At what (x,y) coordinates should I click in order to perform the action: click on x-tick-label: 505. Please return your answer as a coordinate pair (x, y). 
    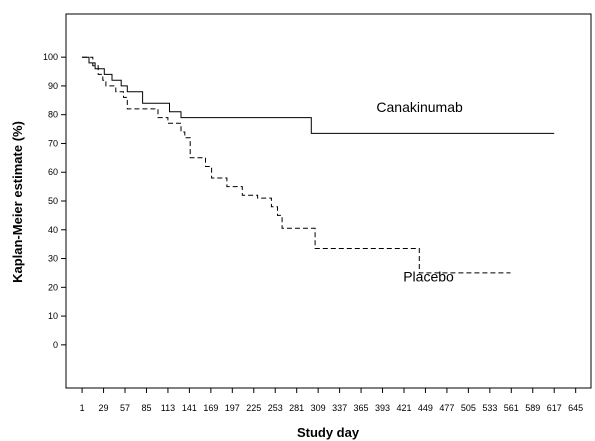
    Looking at the image, I should click on (468, 408).